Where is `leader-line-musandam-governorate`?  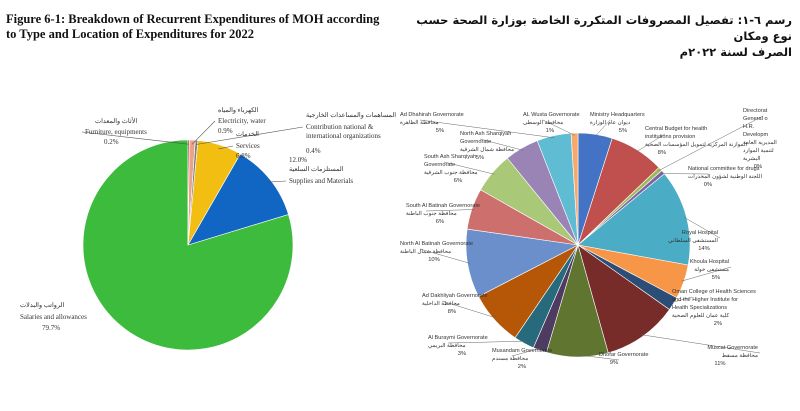
leader-line-musandam-governorate is located at coordinates (526, 352).